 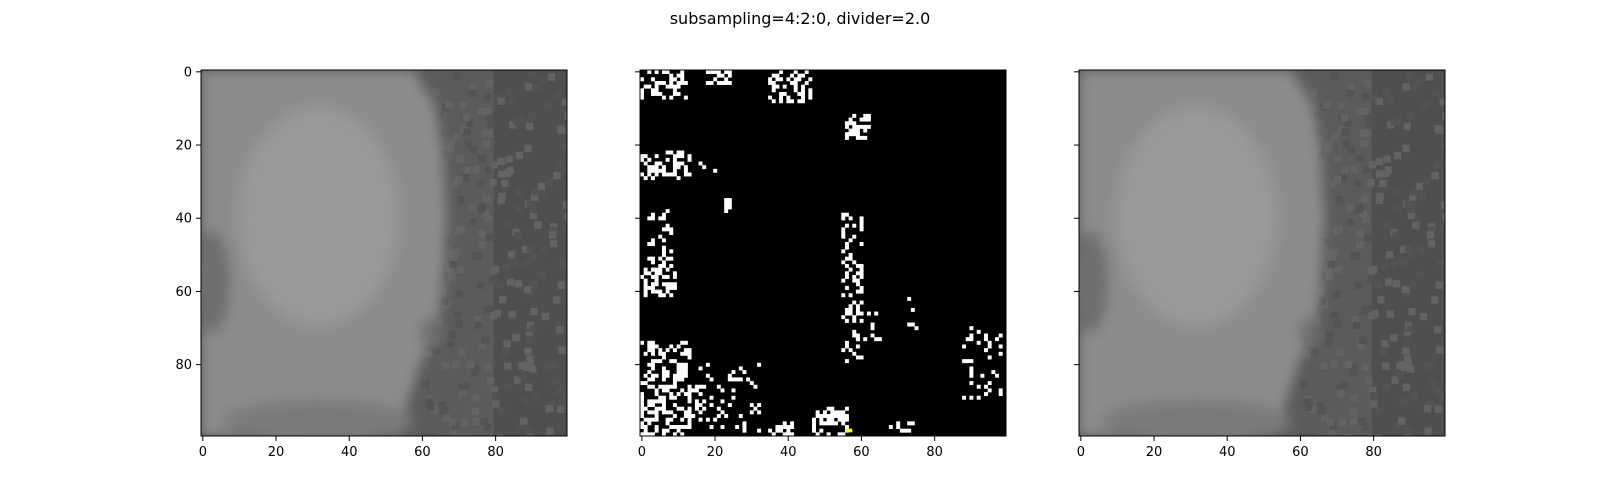 I want to click on x-tick-label: 20, so click(x=1154, y=452).